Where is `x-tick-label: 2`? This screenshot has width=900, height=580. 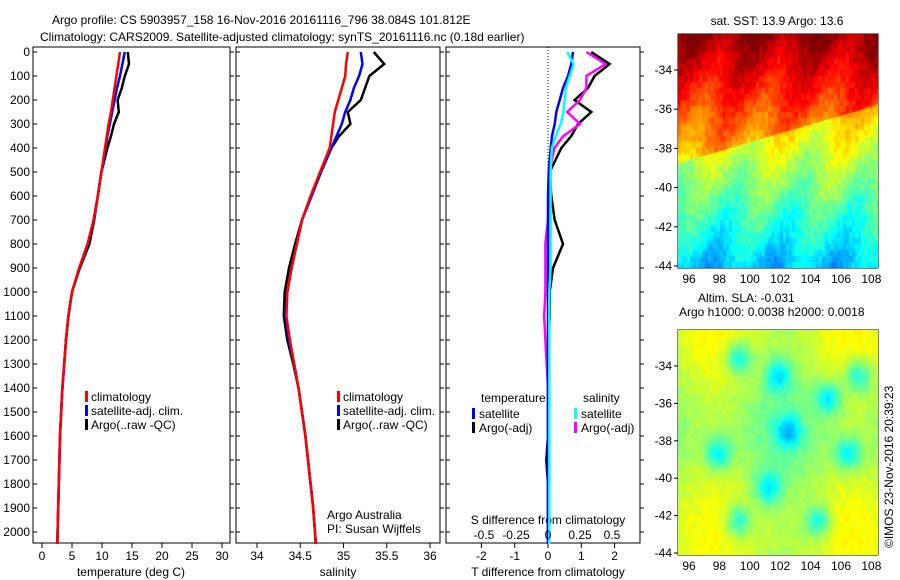
x-tick-label: 2 is located at coordinates (614, 556).